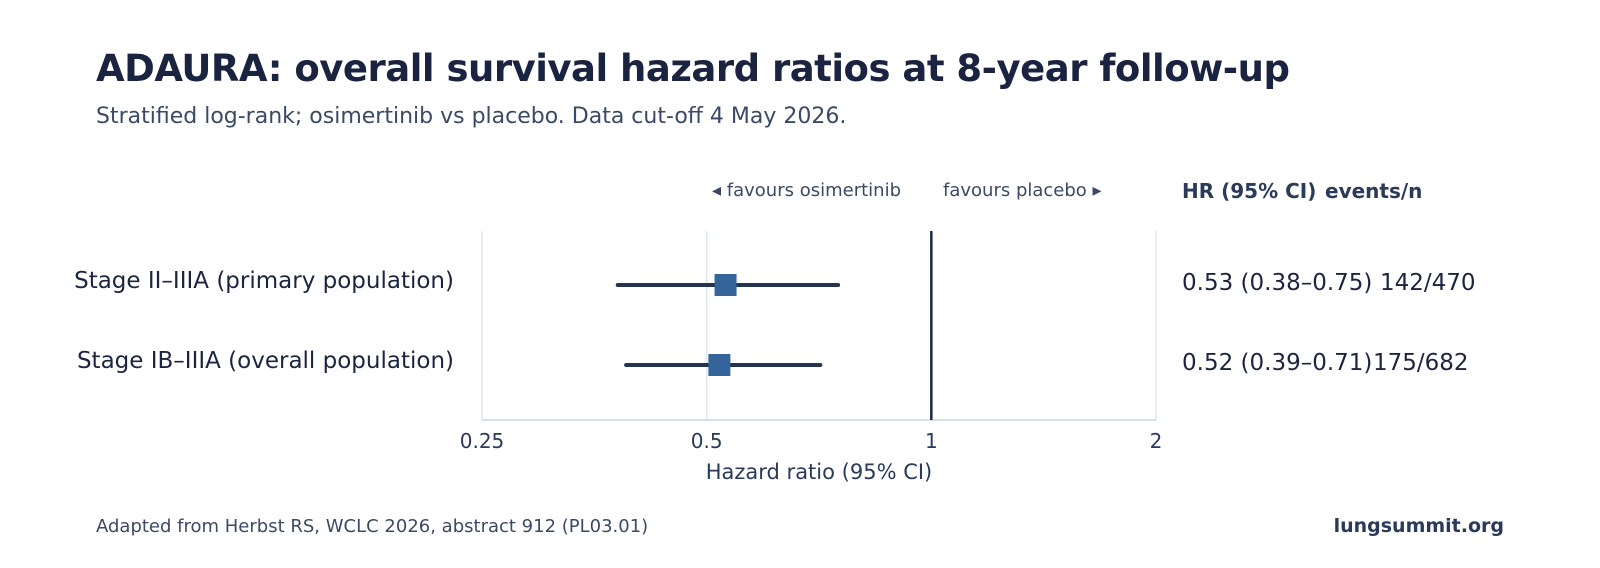 The height and width of the screenshot is (568, 1600). Describe the element at coordinates (1374, 191) in the screenshot. I see `column-header-events: events/n` at that location.